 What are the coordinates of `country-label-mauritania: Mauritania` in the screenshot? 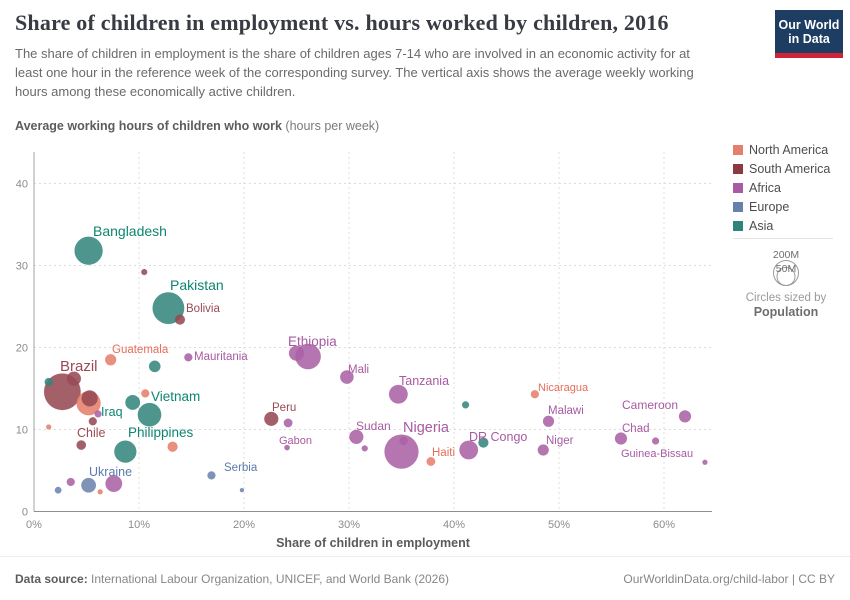 It's located at (221, 357).